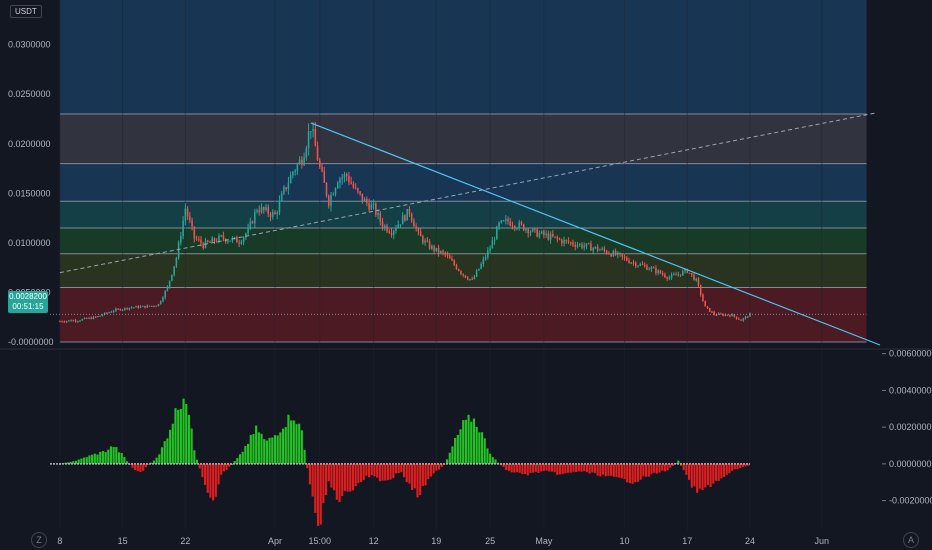 The image size is (932, 550). What do you see at coordinates (39, 540) in the screenshot?
I see `auto-scale-button: Z` at bounding box center [39, 540].